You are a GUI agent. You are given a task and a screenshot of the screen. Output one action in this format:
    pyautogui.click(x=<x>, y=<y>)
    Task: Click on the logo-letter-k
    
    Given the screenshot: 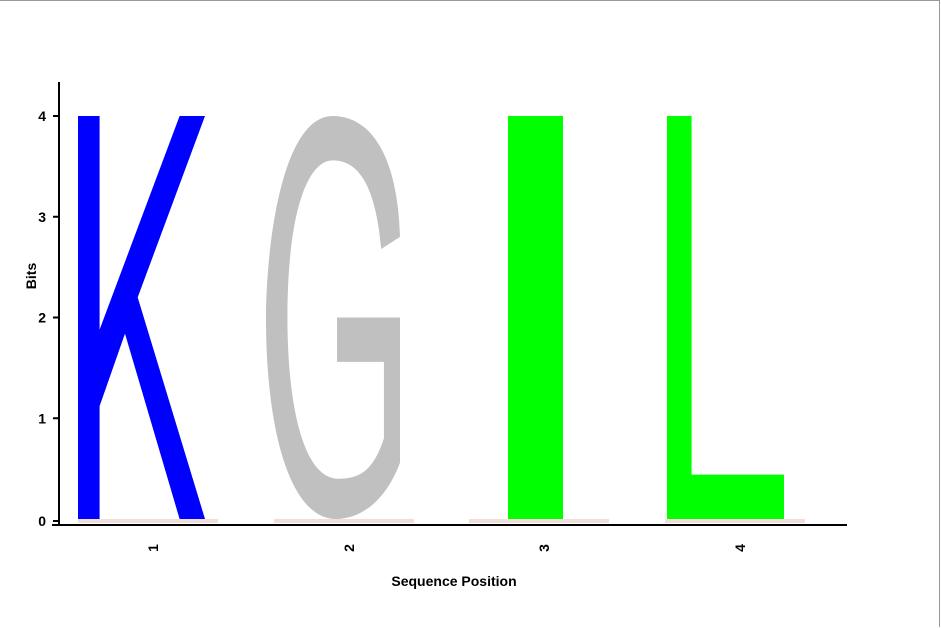 What is the action you would take?
    pyautogui.click(x=141, y=317)
    